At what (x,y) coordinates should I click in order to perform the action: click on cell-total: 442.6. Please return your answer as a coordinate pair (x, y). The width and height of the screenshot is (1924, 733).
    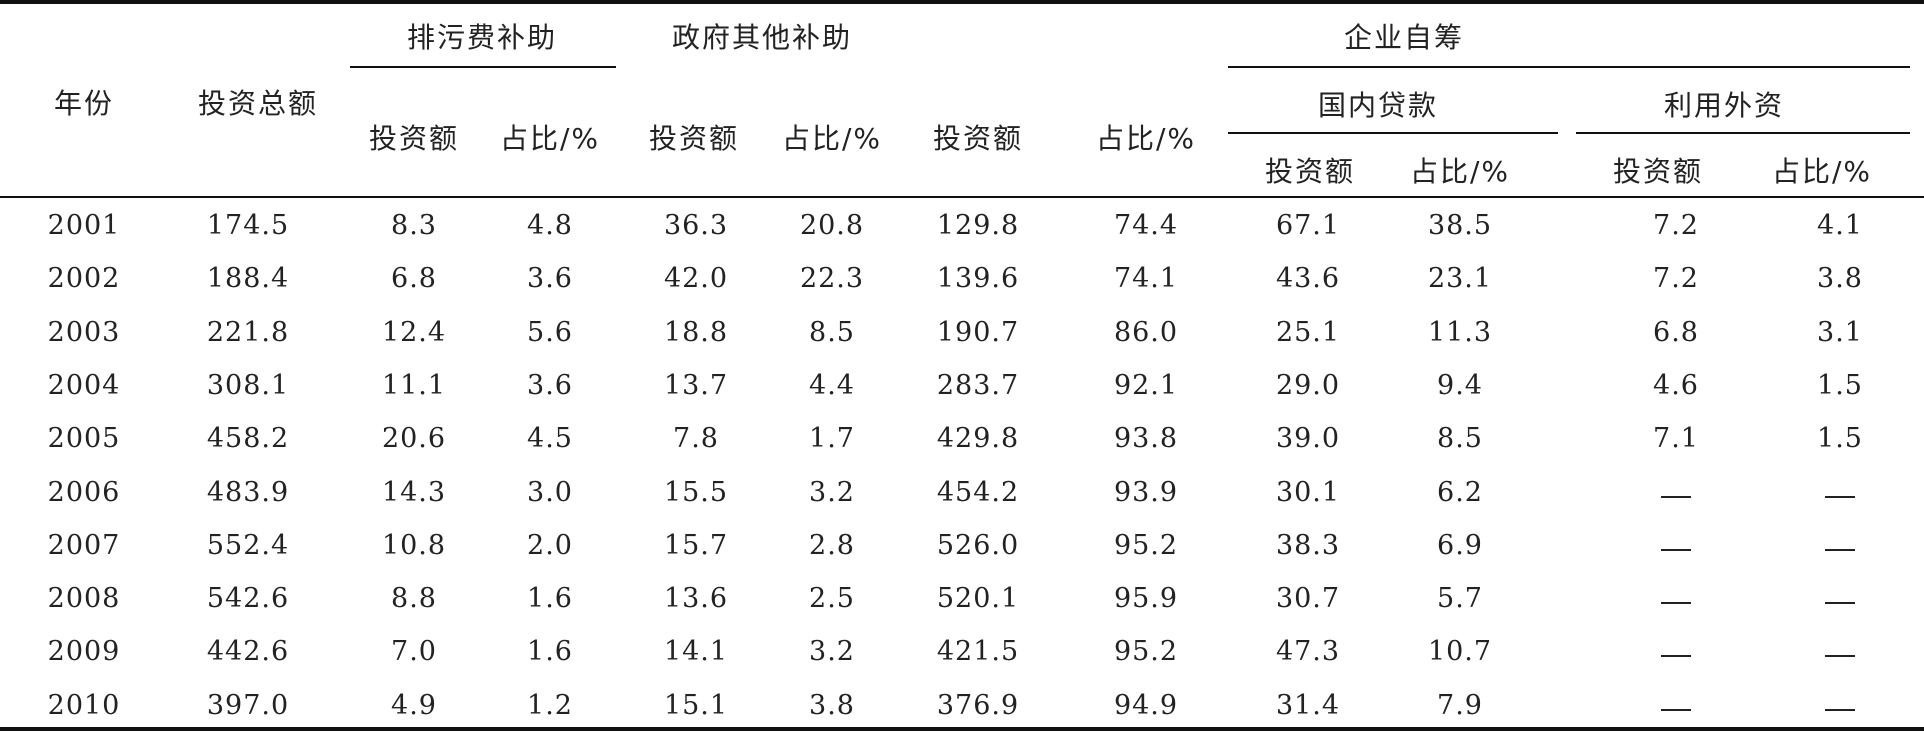
    Looking at the image, I should click on (248, 652).